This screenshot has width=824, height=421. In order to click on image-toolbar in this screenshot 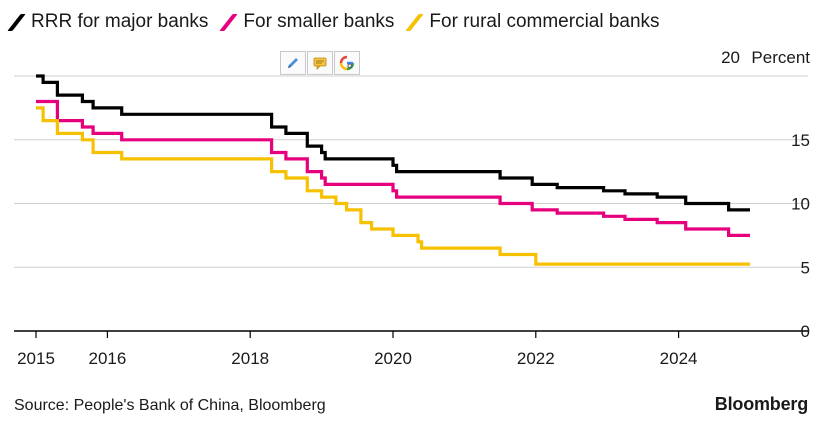, I will do `click(320, 63)`.